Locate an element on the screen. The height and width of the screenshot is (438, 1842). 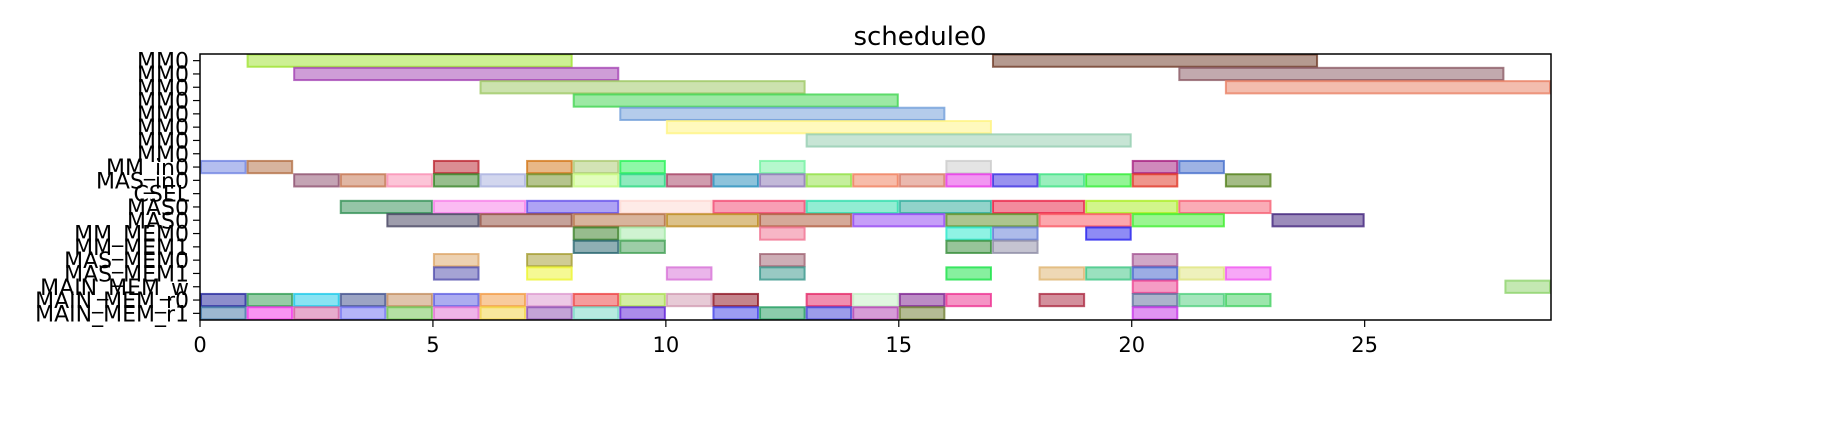
x-tick-label: 5 is located at coordinates (432, 345).